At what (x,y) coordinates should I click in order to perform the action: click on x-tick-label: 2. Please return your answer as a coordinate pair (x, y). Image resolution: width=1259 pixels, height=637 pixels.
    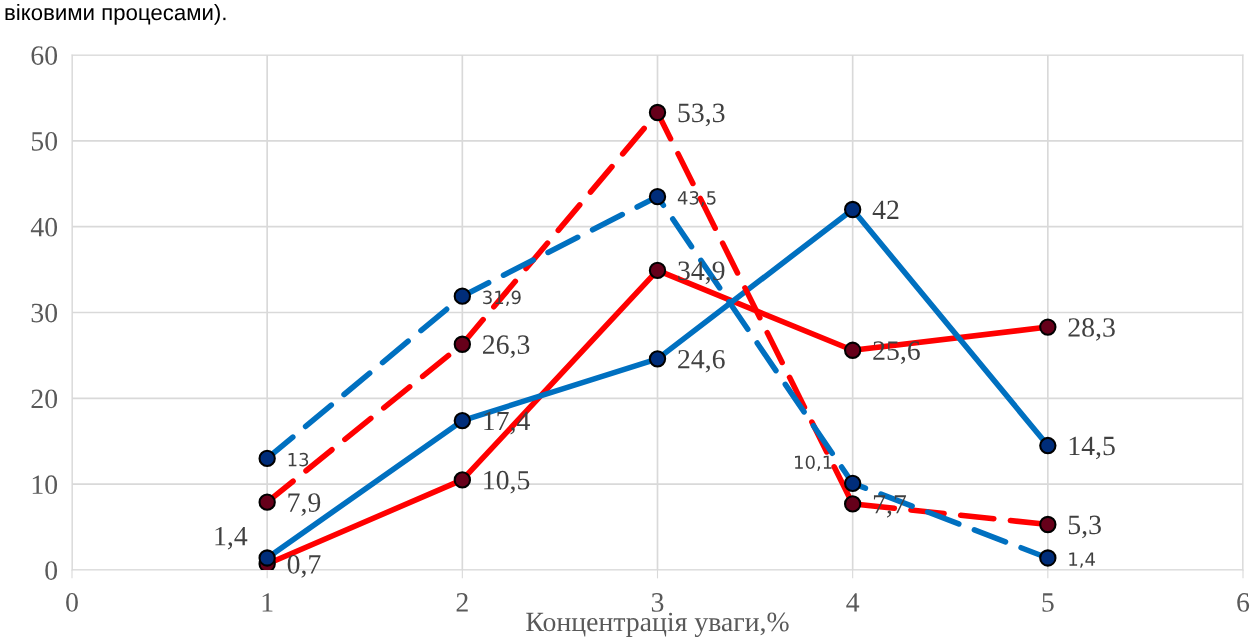
    Looking at the image, I should click on (462, 602).